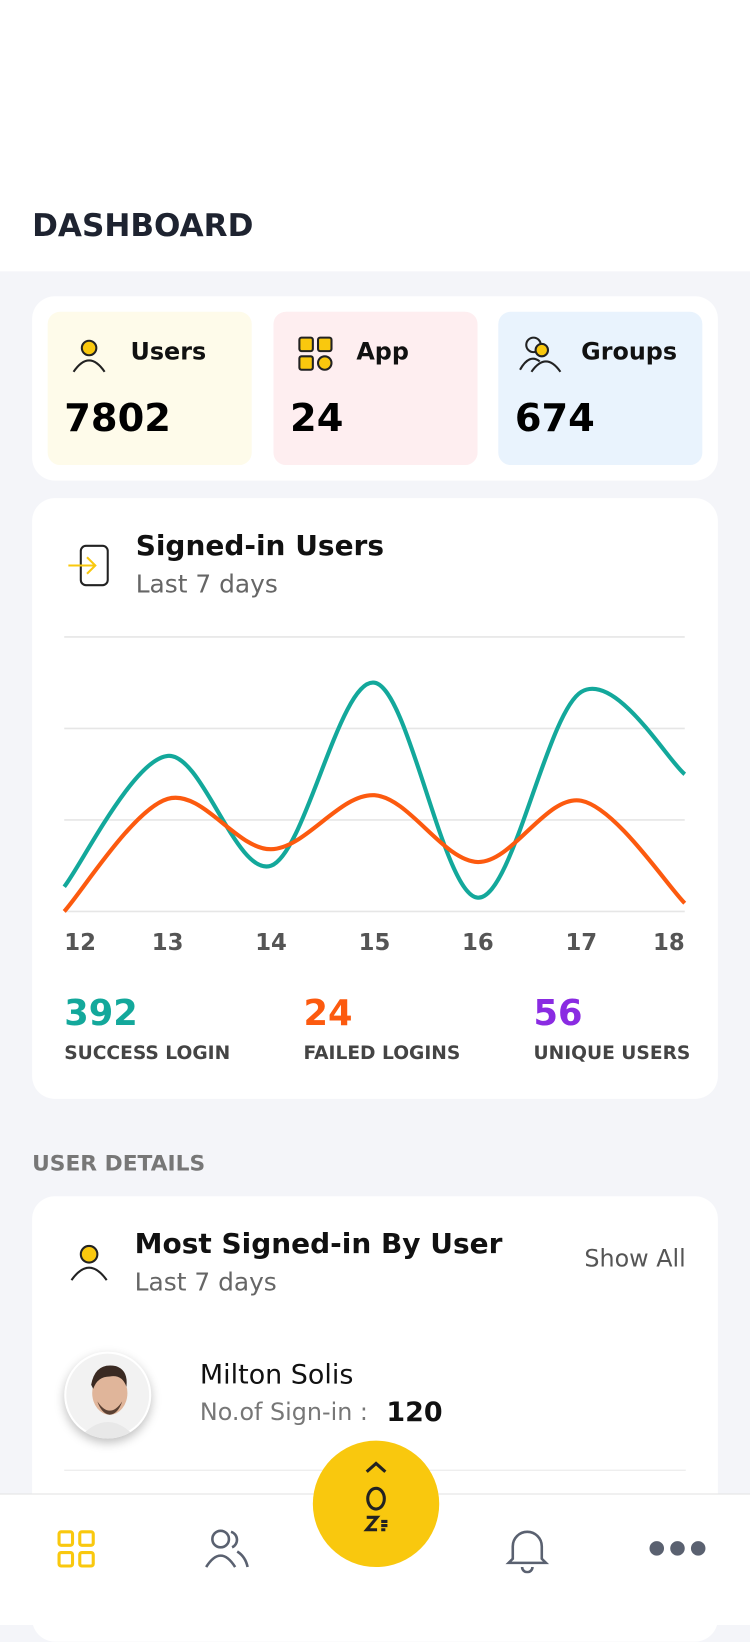  I want to click on avatar, so click(108, 1395).